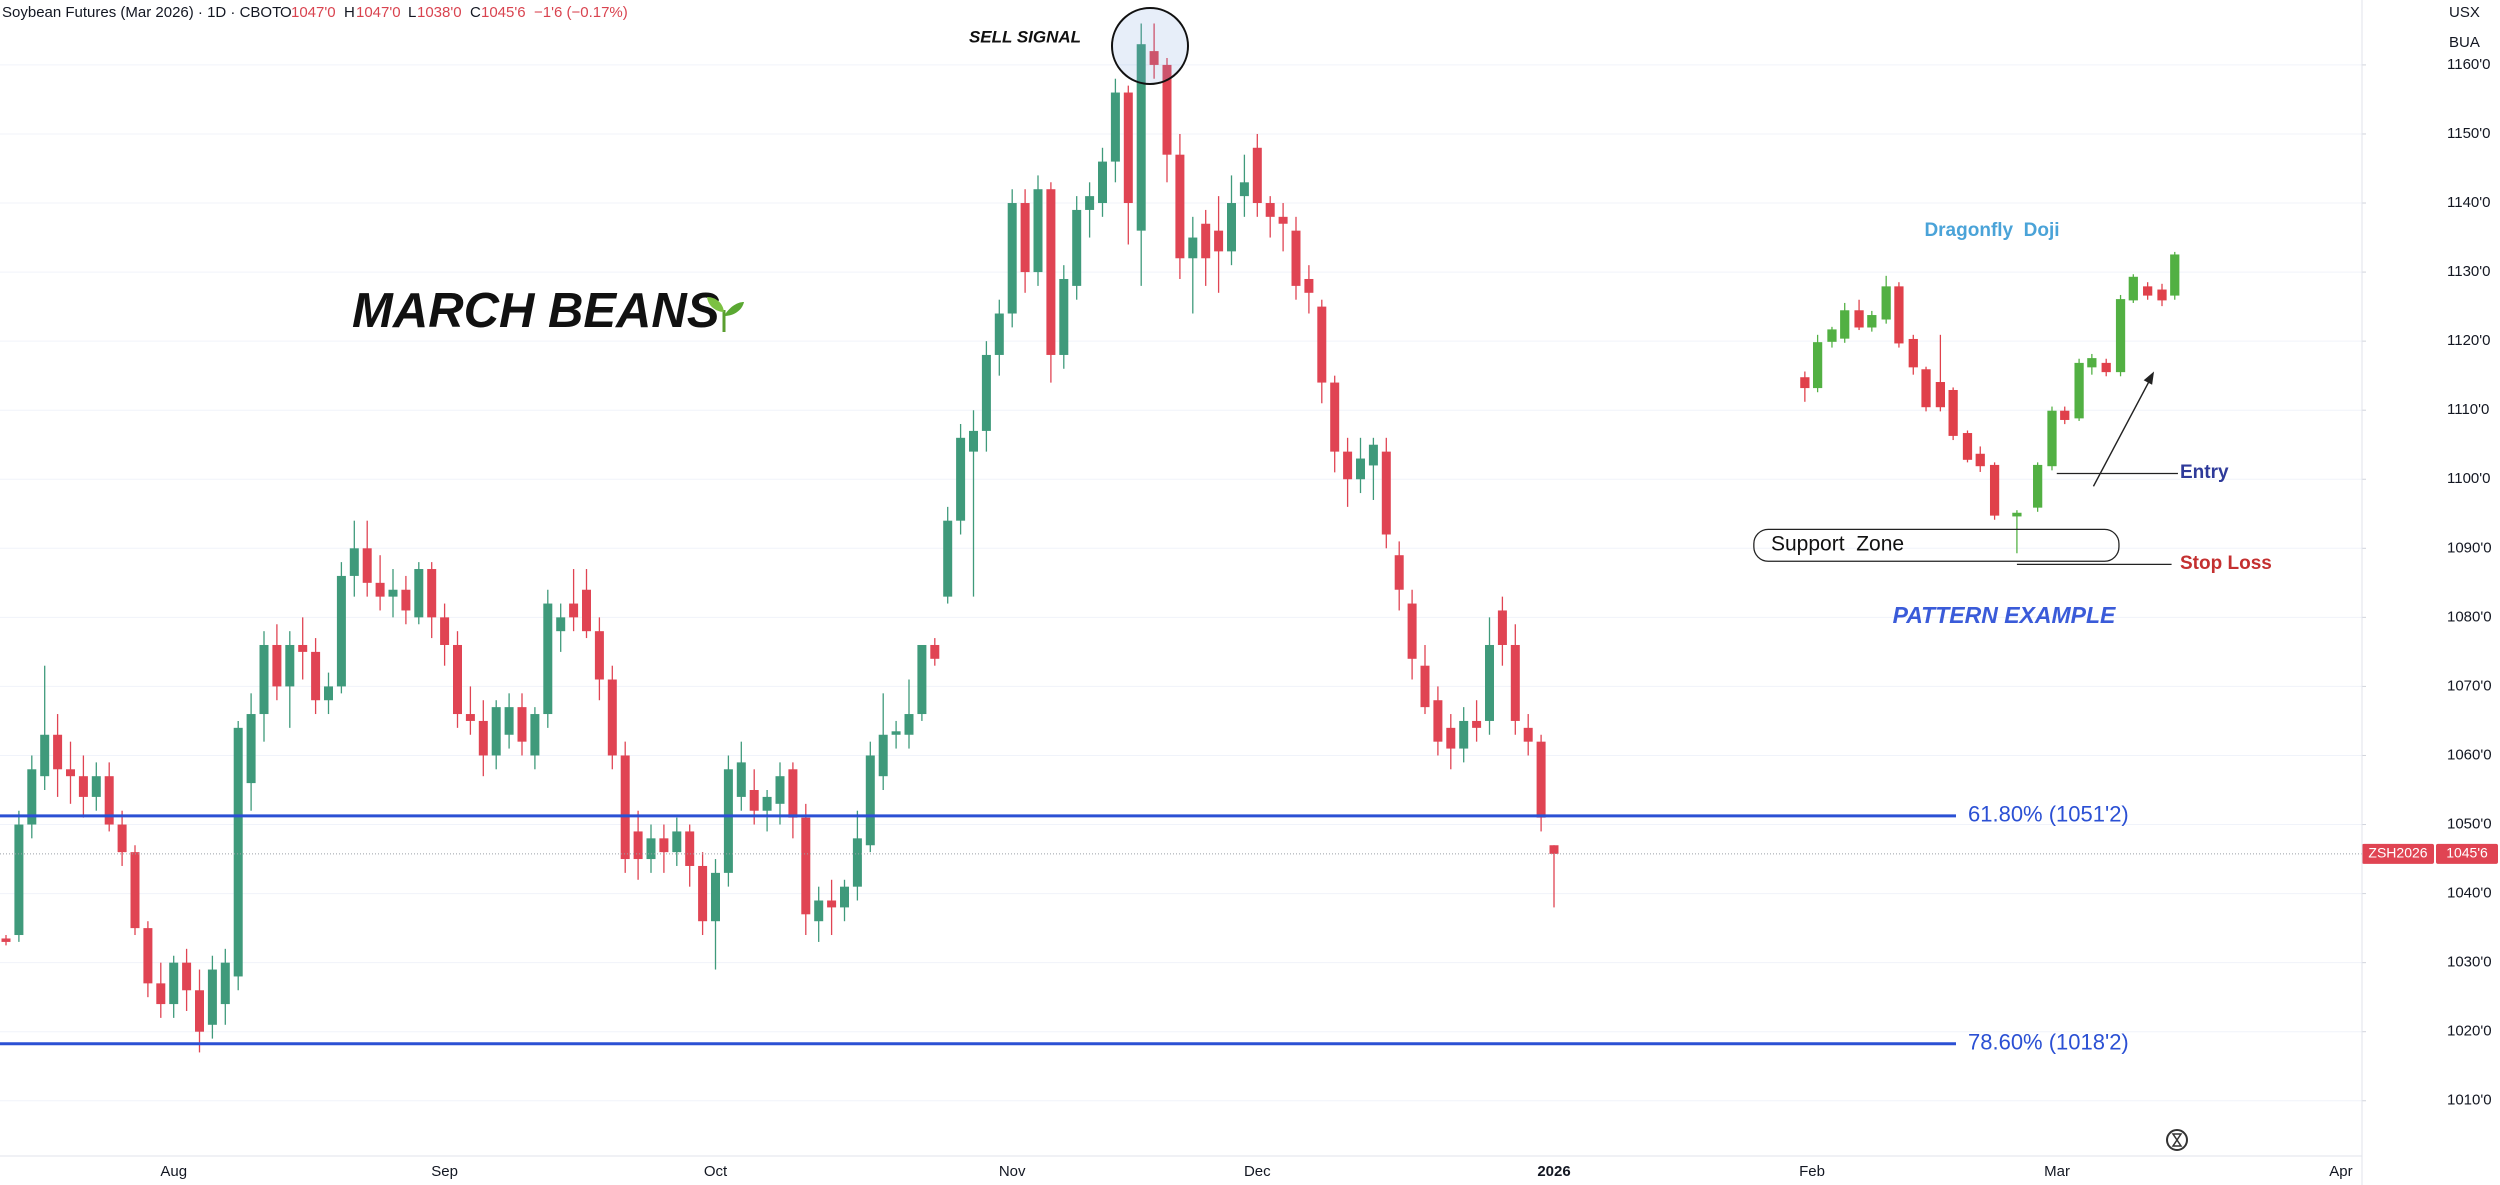 The height and width of the screenshot is (1185, 2500). What do you see at coordinates (2048, 814) in the screenshot?
I see `fib-level-label: 61.80% (1051'2)` at bounding box center [2048, 814].